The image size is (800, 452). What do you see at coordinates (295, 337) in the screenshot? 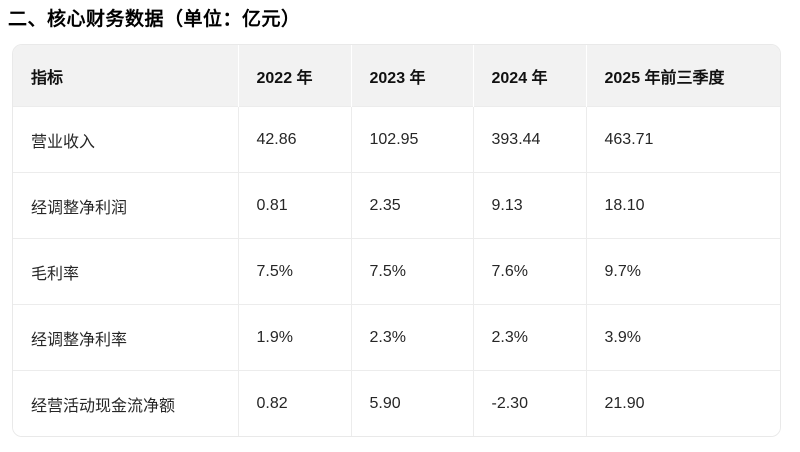
I see `table-cell: 1.9%` at bounding box center [295, 337].